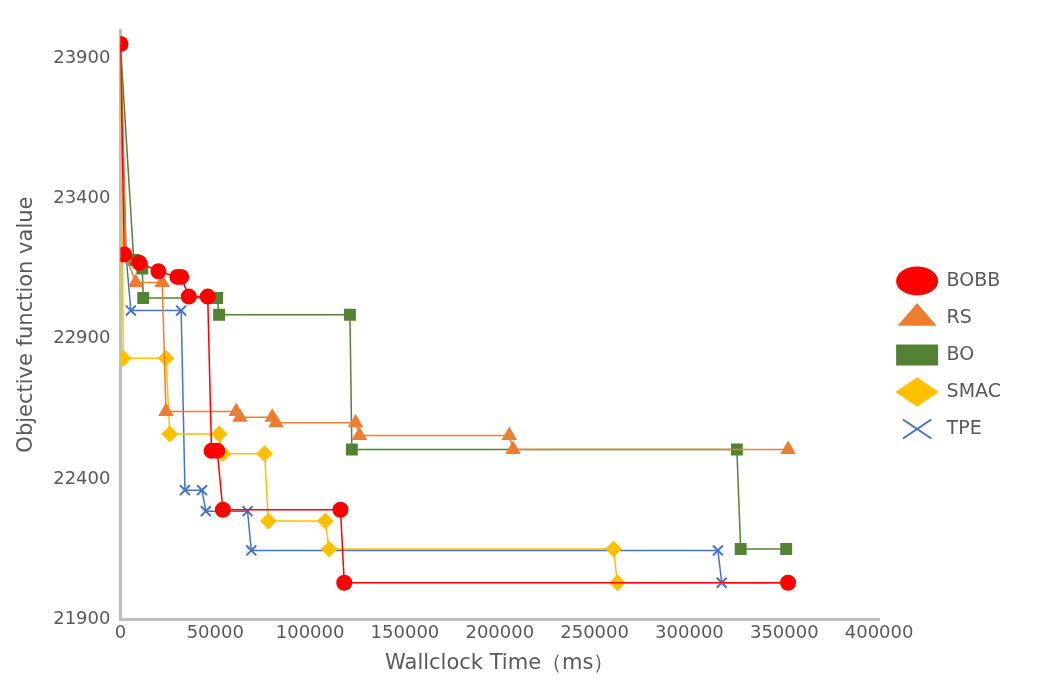 The width and height of the screenshot is (1041, 700). Describe the element at coordinates (310, 631) in the screenshot. I see `x-tick-label: 100000` at that location.